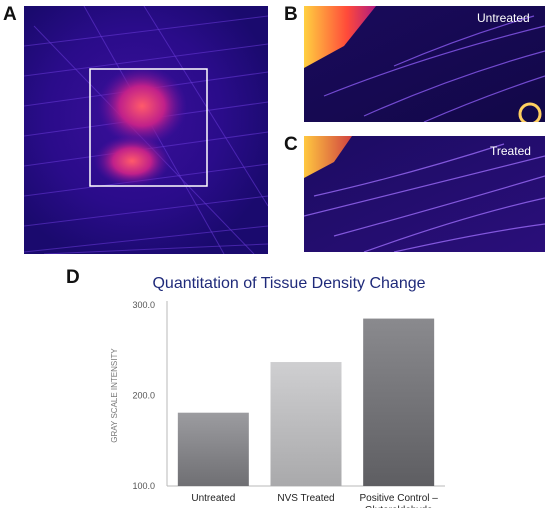  I want to click on y-tick-label: 200.0, so click(143, 396).